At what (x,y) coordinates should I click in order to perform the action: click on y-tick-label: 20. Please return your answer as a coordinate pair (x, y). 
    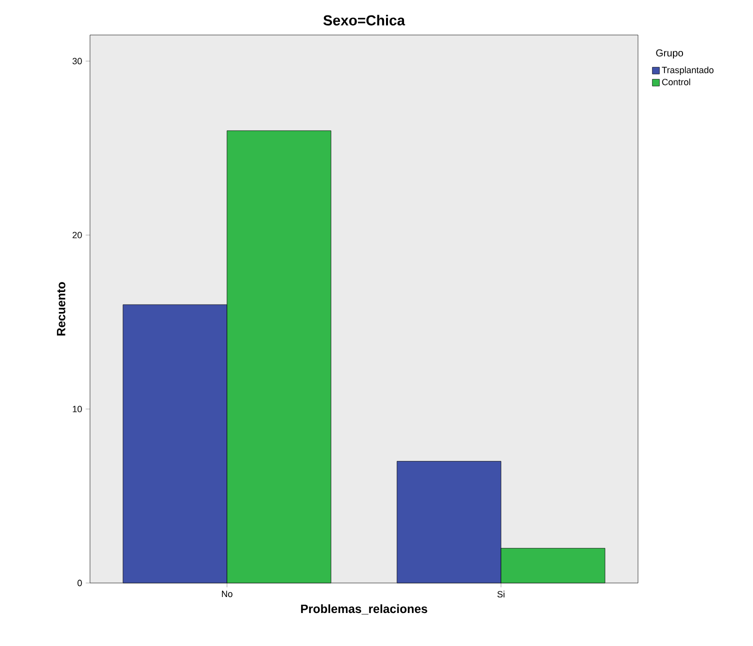
    Looking at the image, I should click on (77, 235).